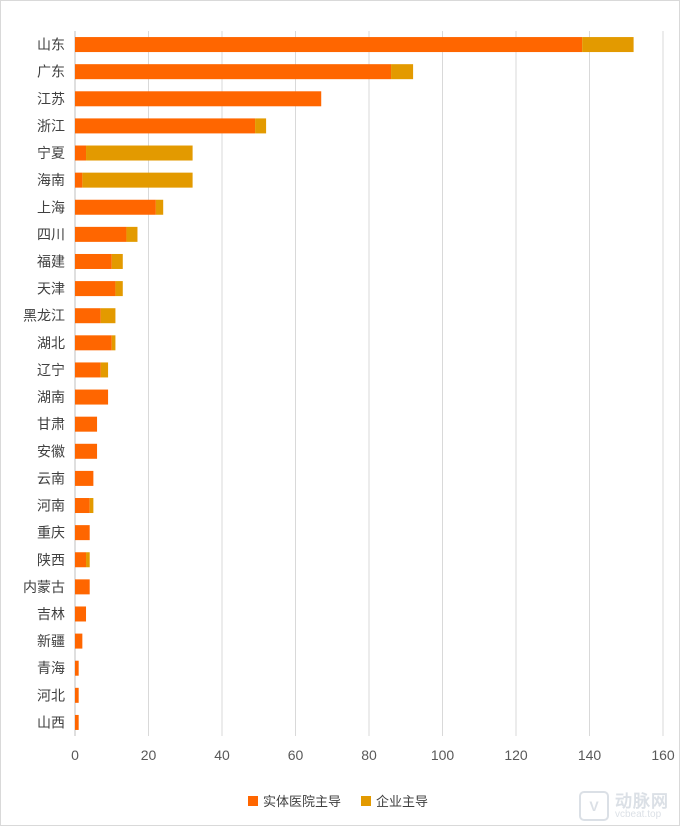  What do you see at coordinates (51, 424) in the screenshot?
I see `category-label: 甘肃` at bounding box center [51, 424].